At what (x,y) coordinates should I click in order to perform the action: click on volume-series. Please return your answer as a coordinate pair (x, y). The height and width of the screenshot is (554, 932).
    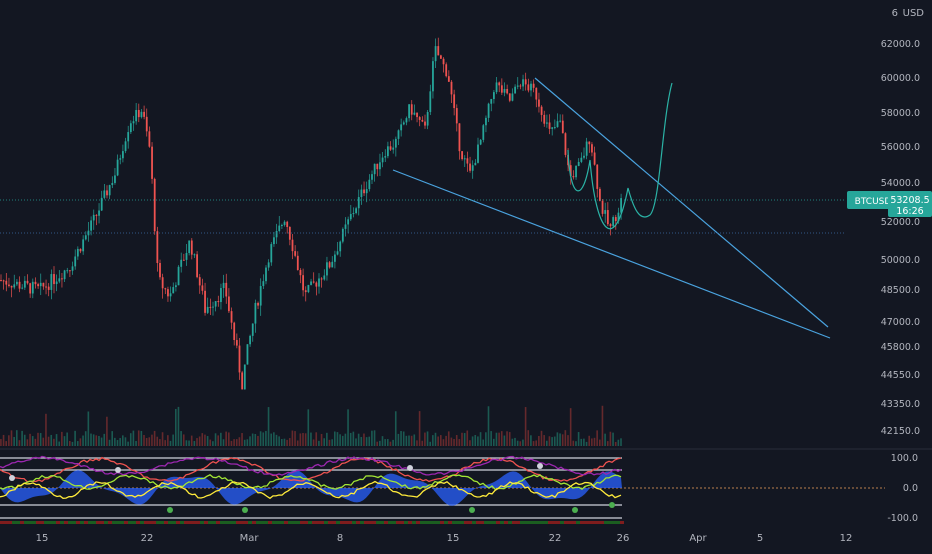
    Looking at the image, I should click on (311, 425).